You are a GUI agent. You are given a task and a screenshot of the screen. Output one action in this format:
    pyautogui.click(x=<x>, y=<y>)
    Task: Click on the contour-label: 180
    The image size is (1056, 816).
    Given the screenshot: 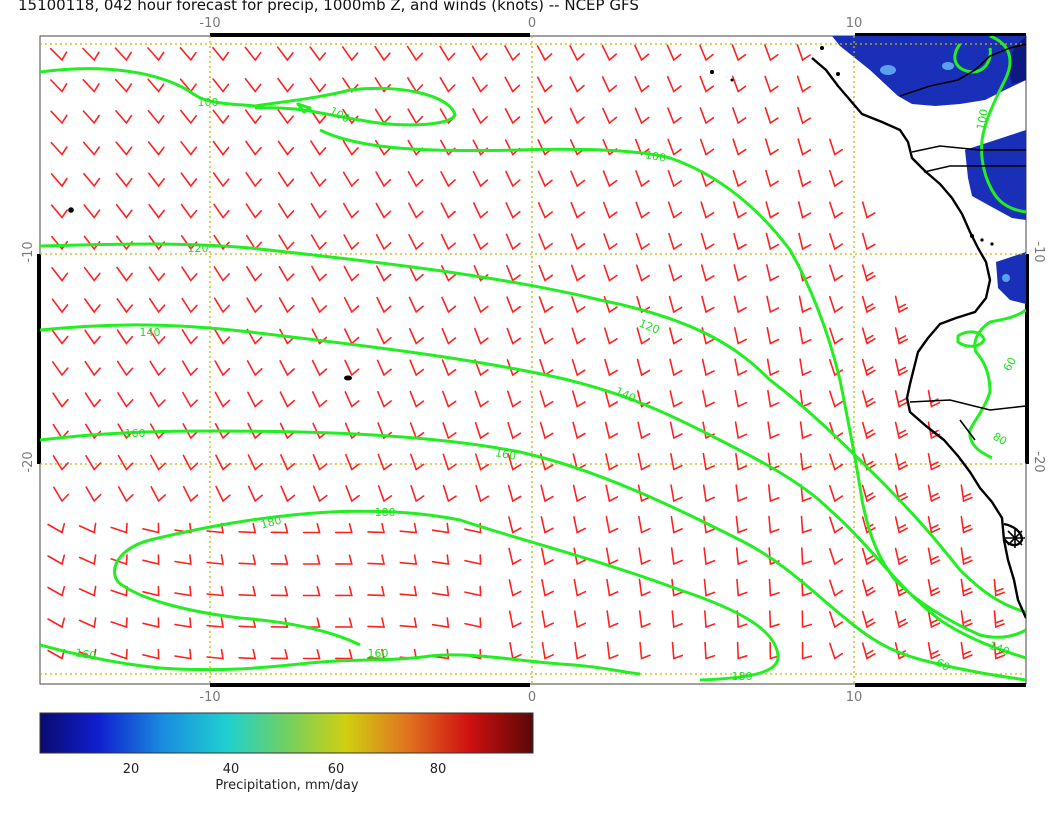 What is the action you would take?
    pyautogui.click(x=385, y=512)
    